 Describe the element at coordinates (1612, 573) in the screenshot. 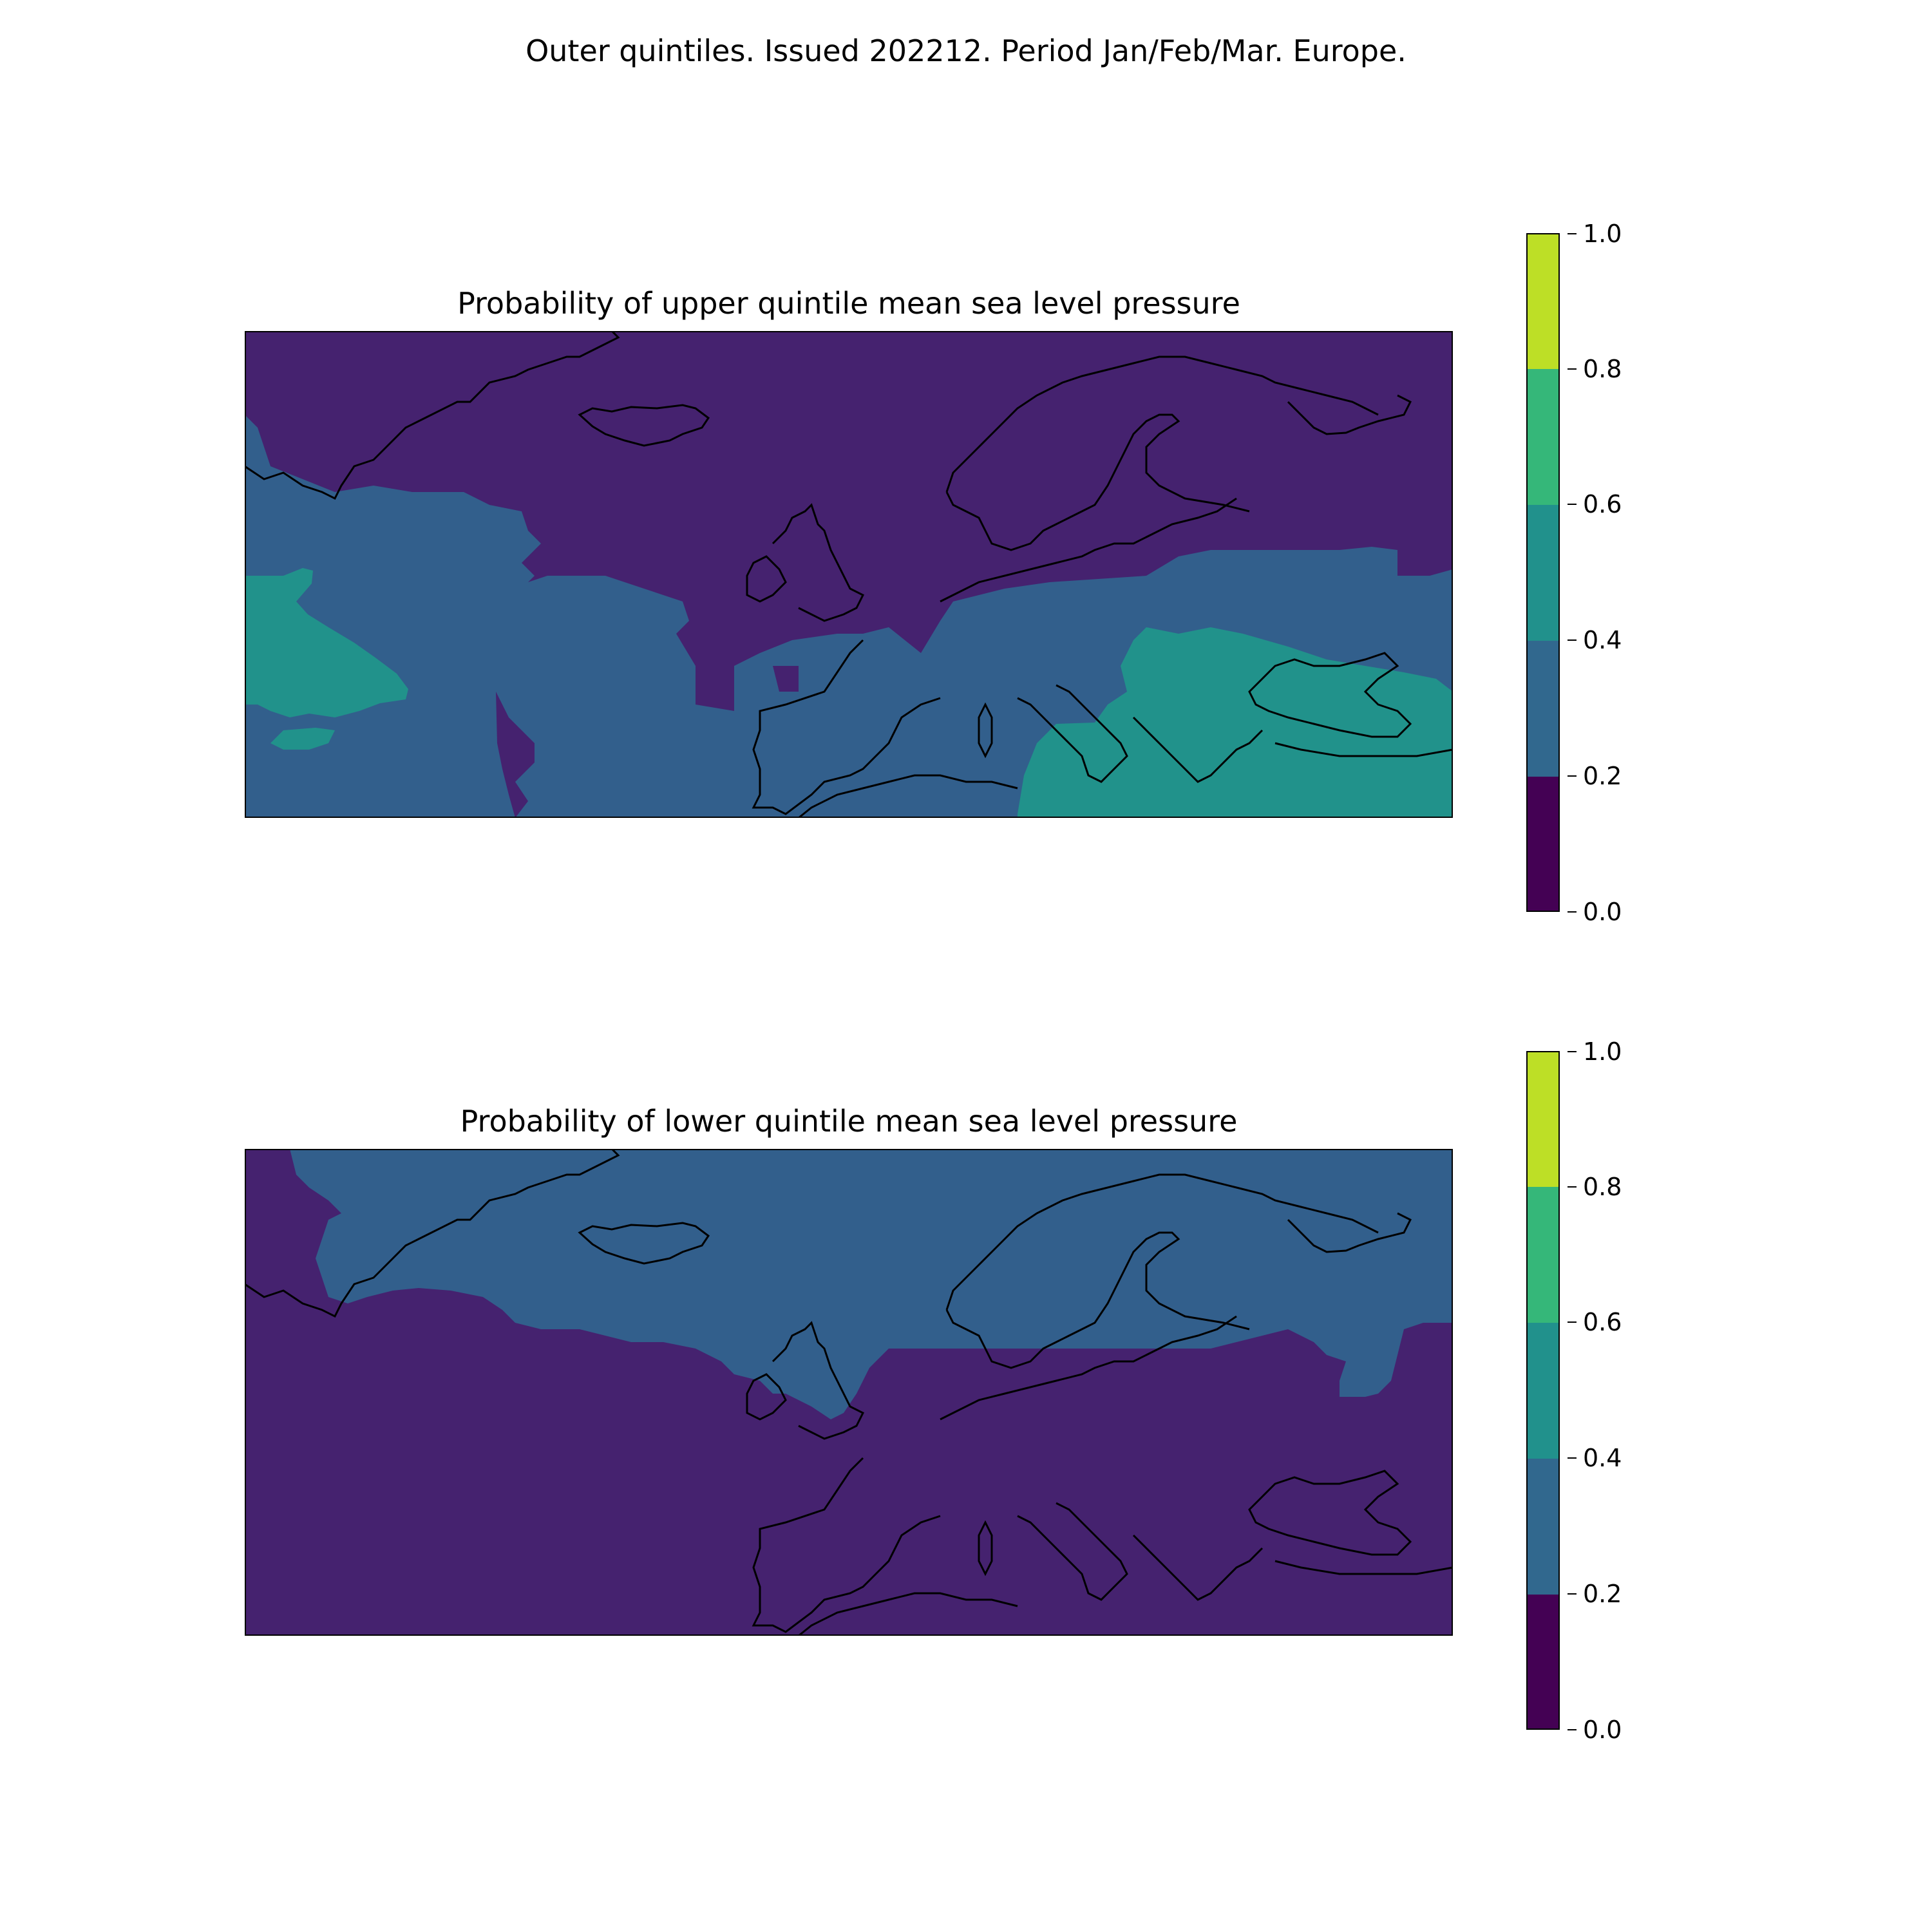

I see `colorbar-upper-ticks: 0.0 0.2 0.4 0.6 0.8 1.0` at that location.